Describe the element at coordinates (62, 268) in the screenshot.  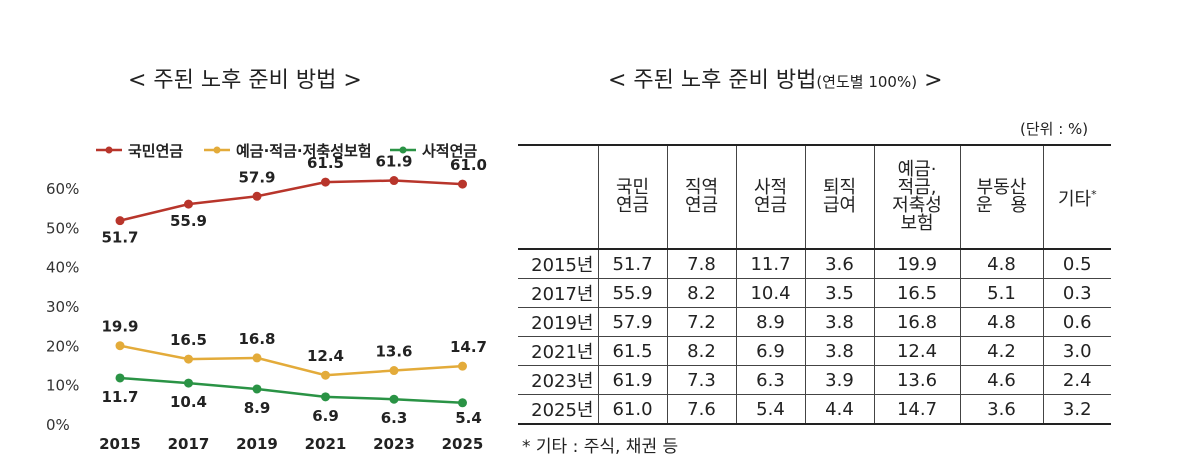
I see `y-tick-label: 40%` at that location.